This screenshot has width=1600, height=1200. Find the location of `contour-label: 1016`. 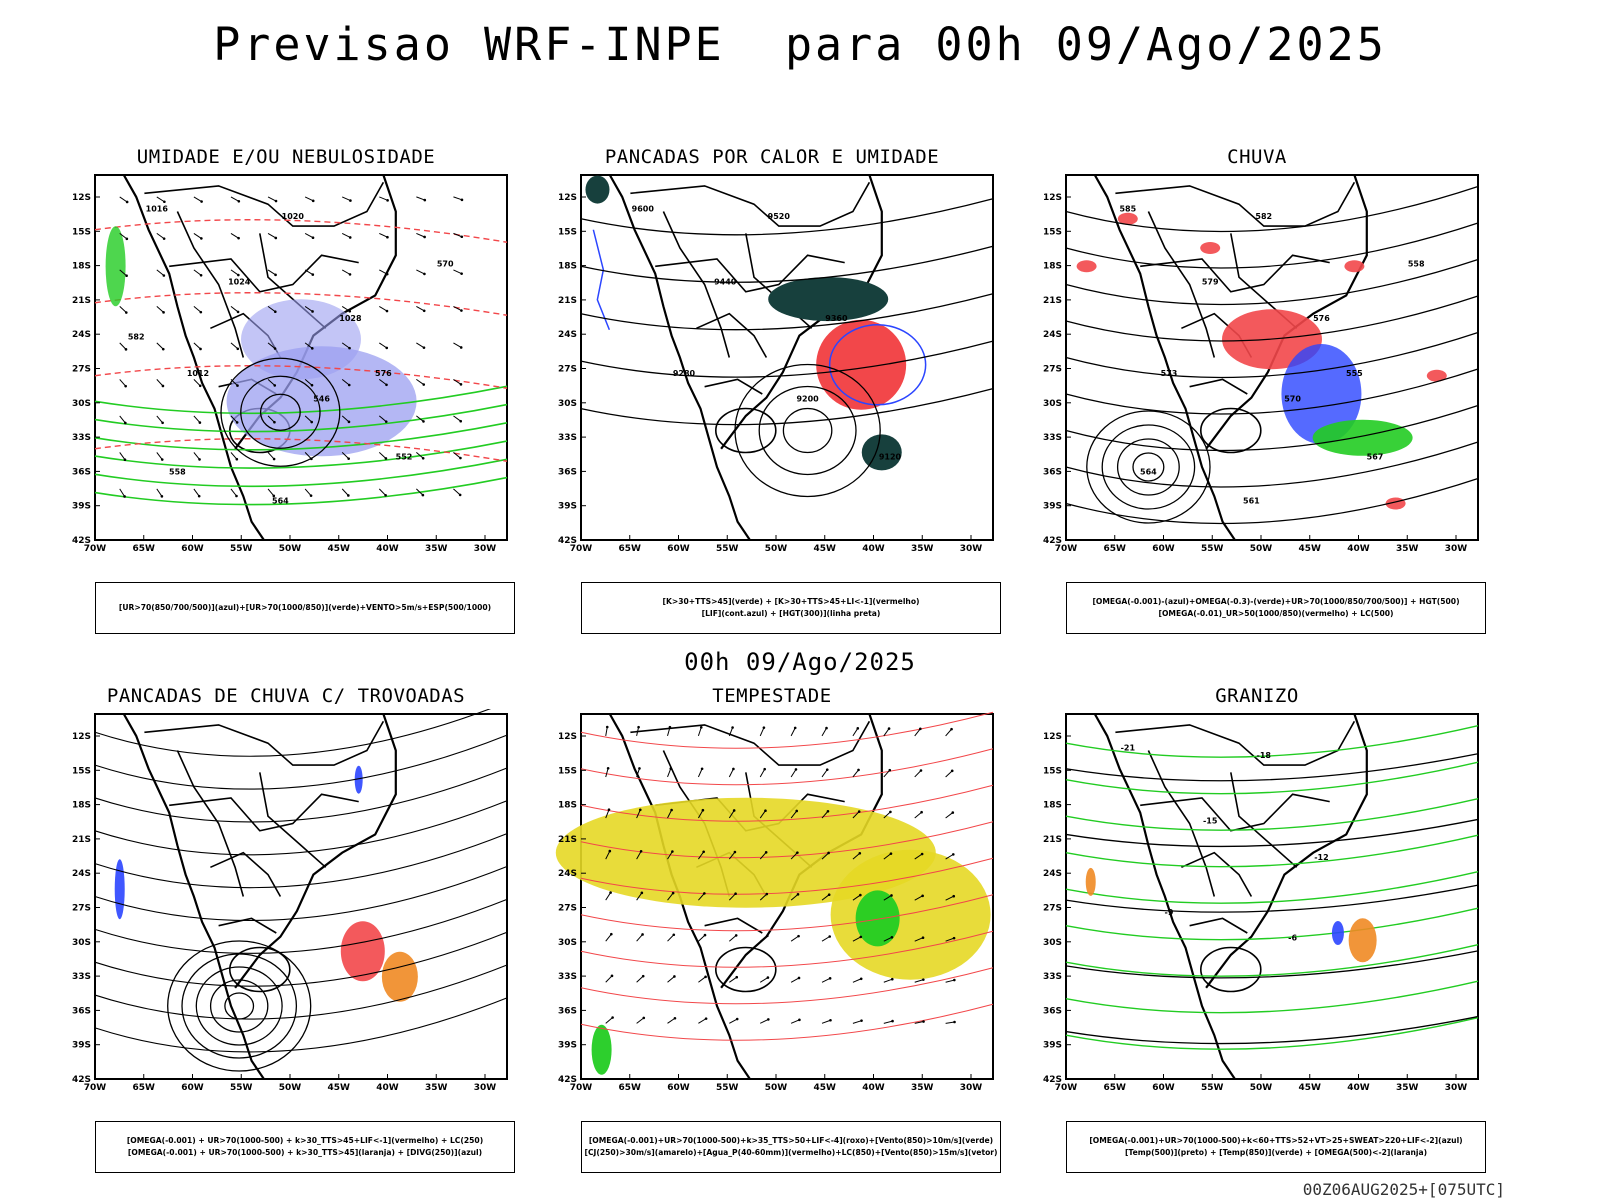

contour-label: 1016 is located at coordinates (157, 209).